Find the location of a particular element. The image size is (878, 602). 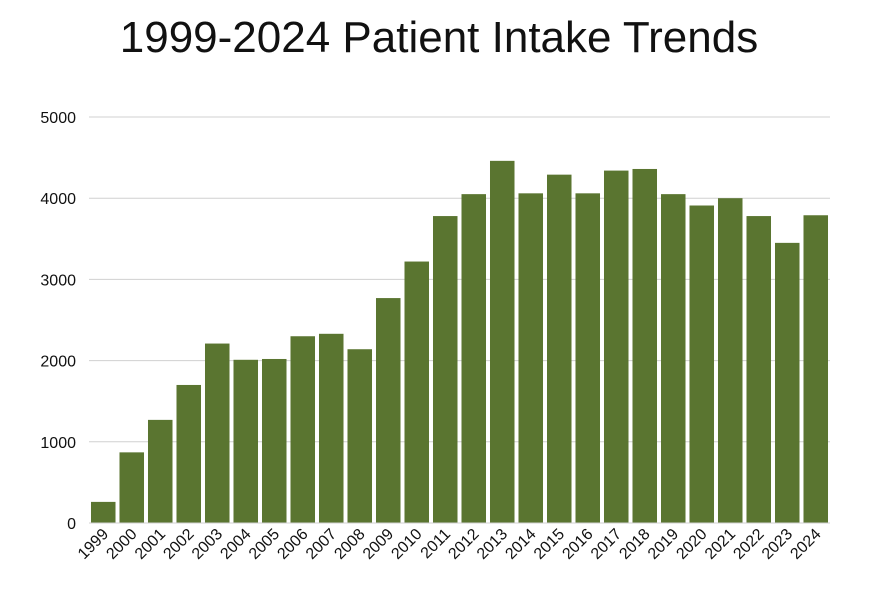

bar-2011 is located at coordinates (445, 369).